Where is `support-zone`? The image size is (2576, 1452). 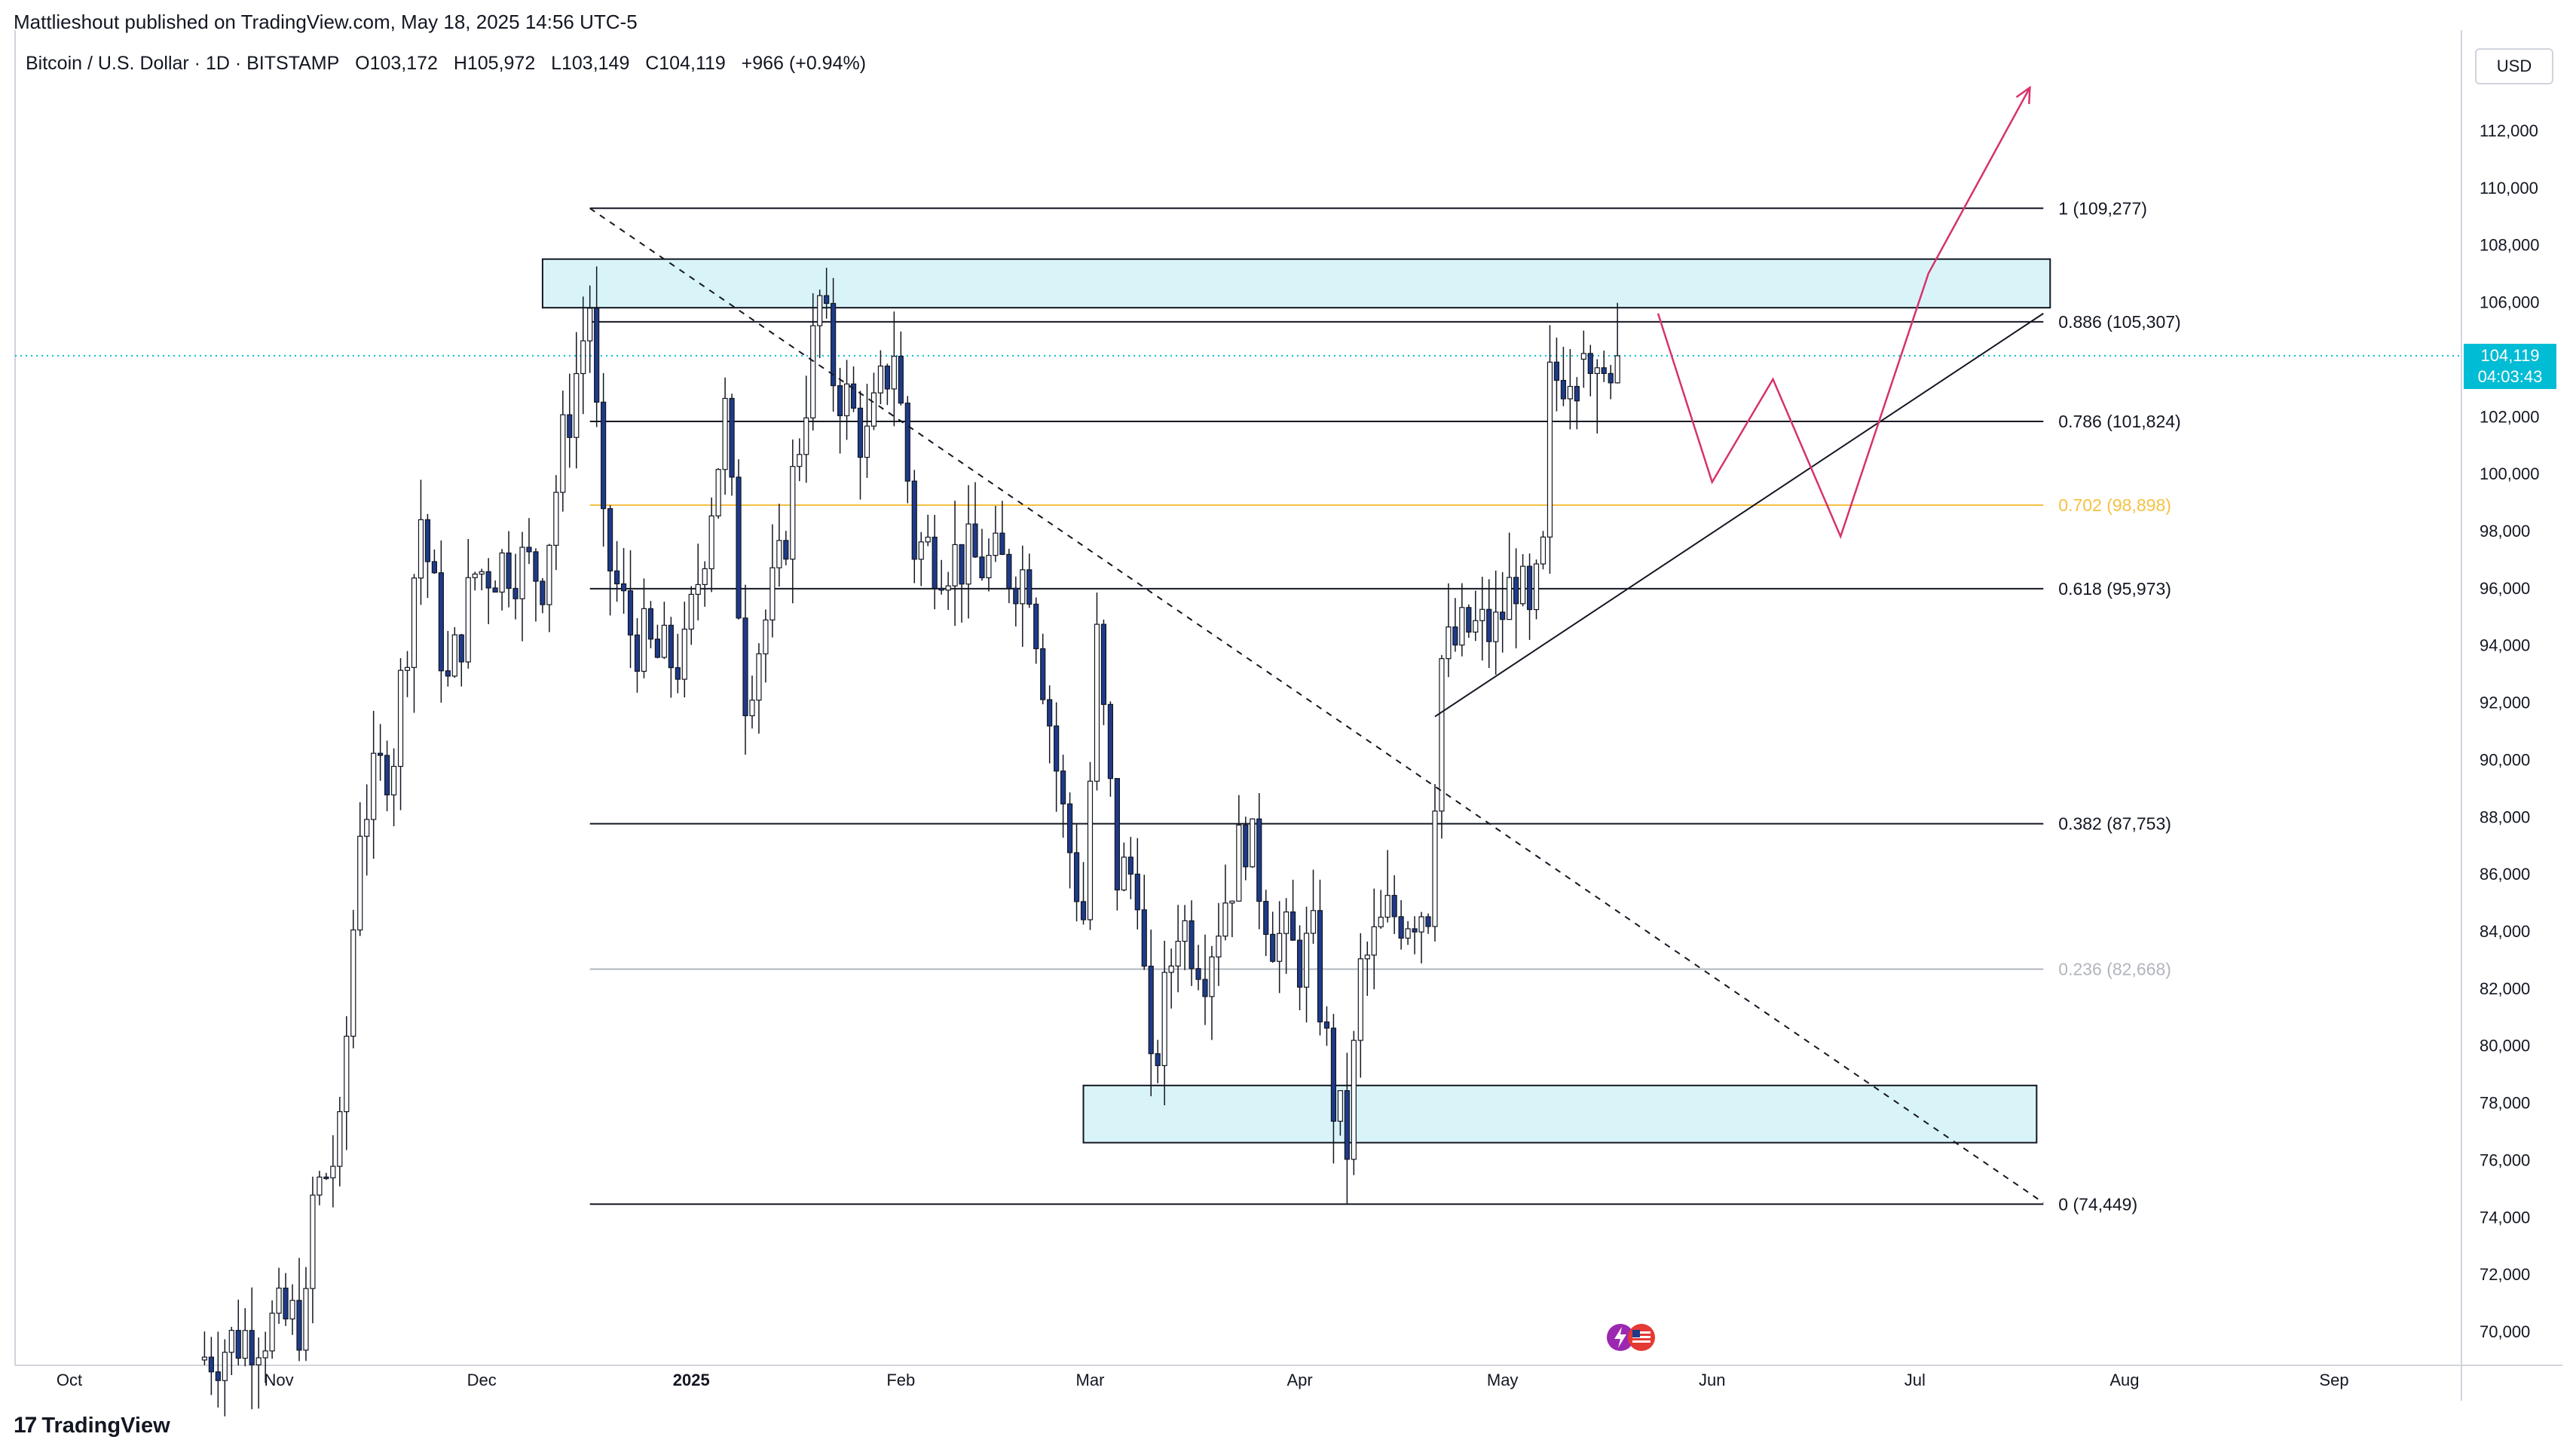
support-zone is located at coordinates (1560, 1114).